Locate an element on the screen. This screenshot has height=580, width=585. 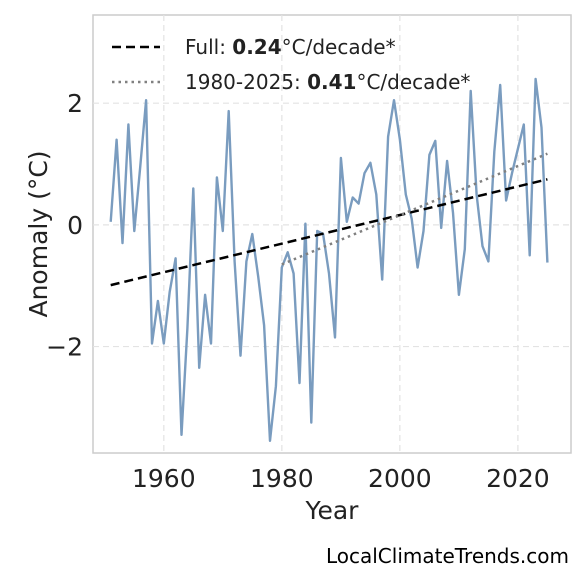
watermark: LocalClimateTrends.com is located at coordinates (447, 556).